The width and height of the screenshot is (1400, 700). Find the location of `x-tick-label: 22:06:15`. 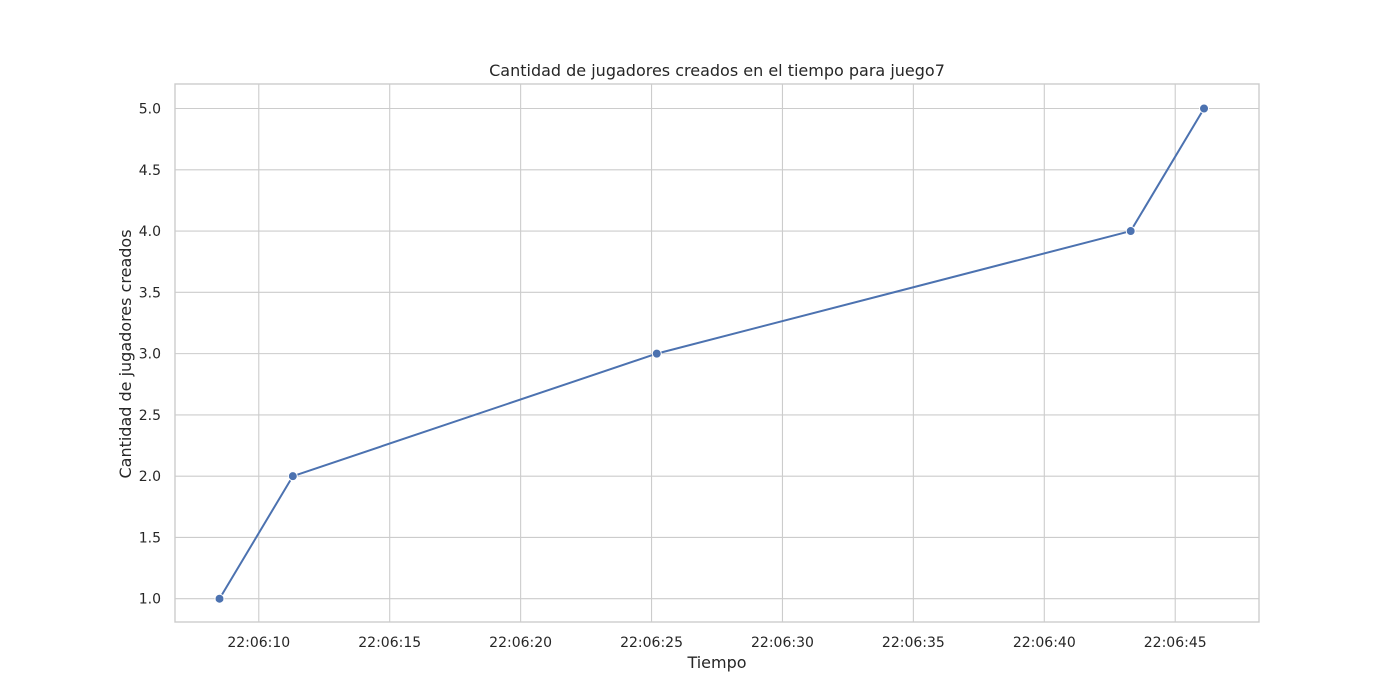

x-tick-label: 22:06:15 is located at coordinates (389, 643).